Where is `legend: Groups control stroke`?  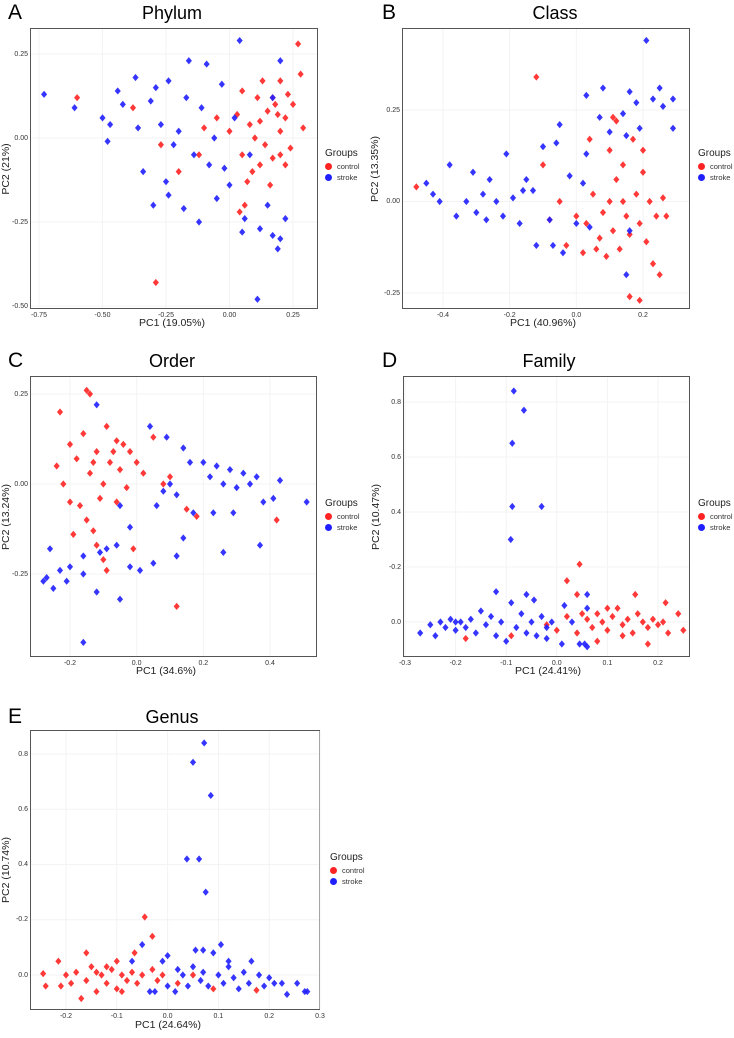 legend: Groups control stroke is located at coordinates (342, 515).